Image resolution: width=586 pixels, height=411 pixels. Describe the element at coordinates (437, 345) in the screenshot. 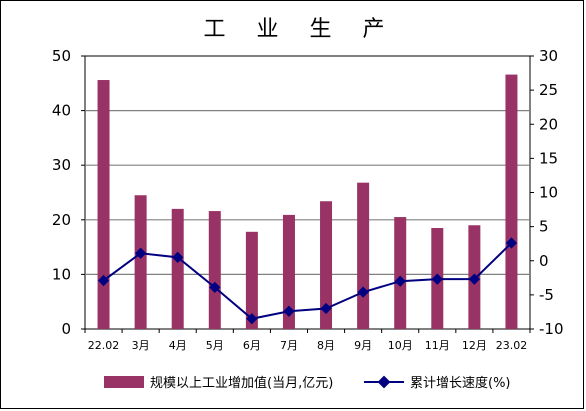

I see `x-tick-label: 11月` at that location.